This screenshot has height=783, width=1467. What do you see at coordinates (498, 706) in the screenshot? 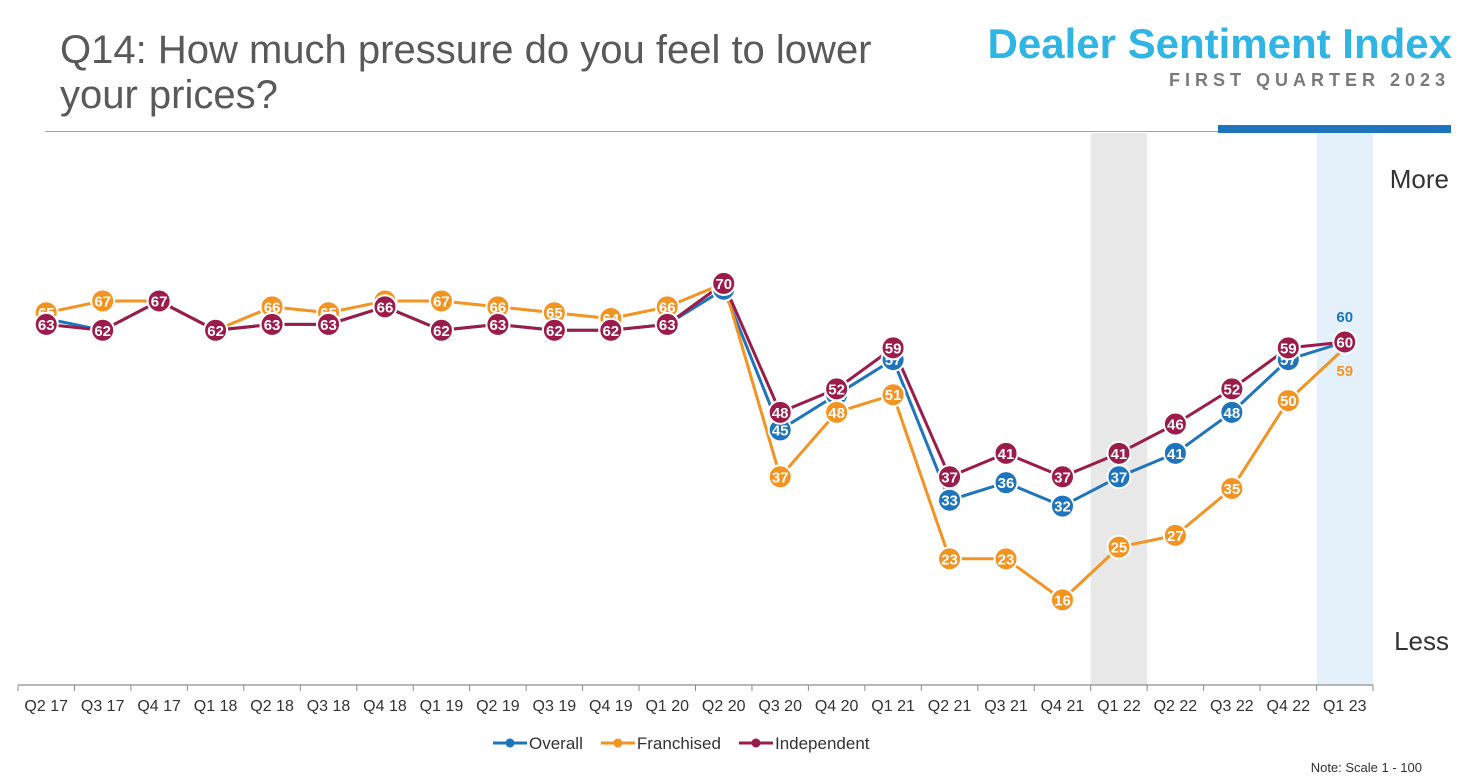
I see `x-tick-label: Q2 19` at bounding box center [498, 706].